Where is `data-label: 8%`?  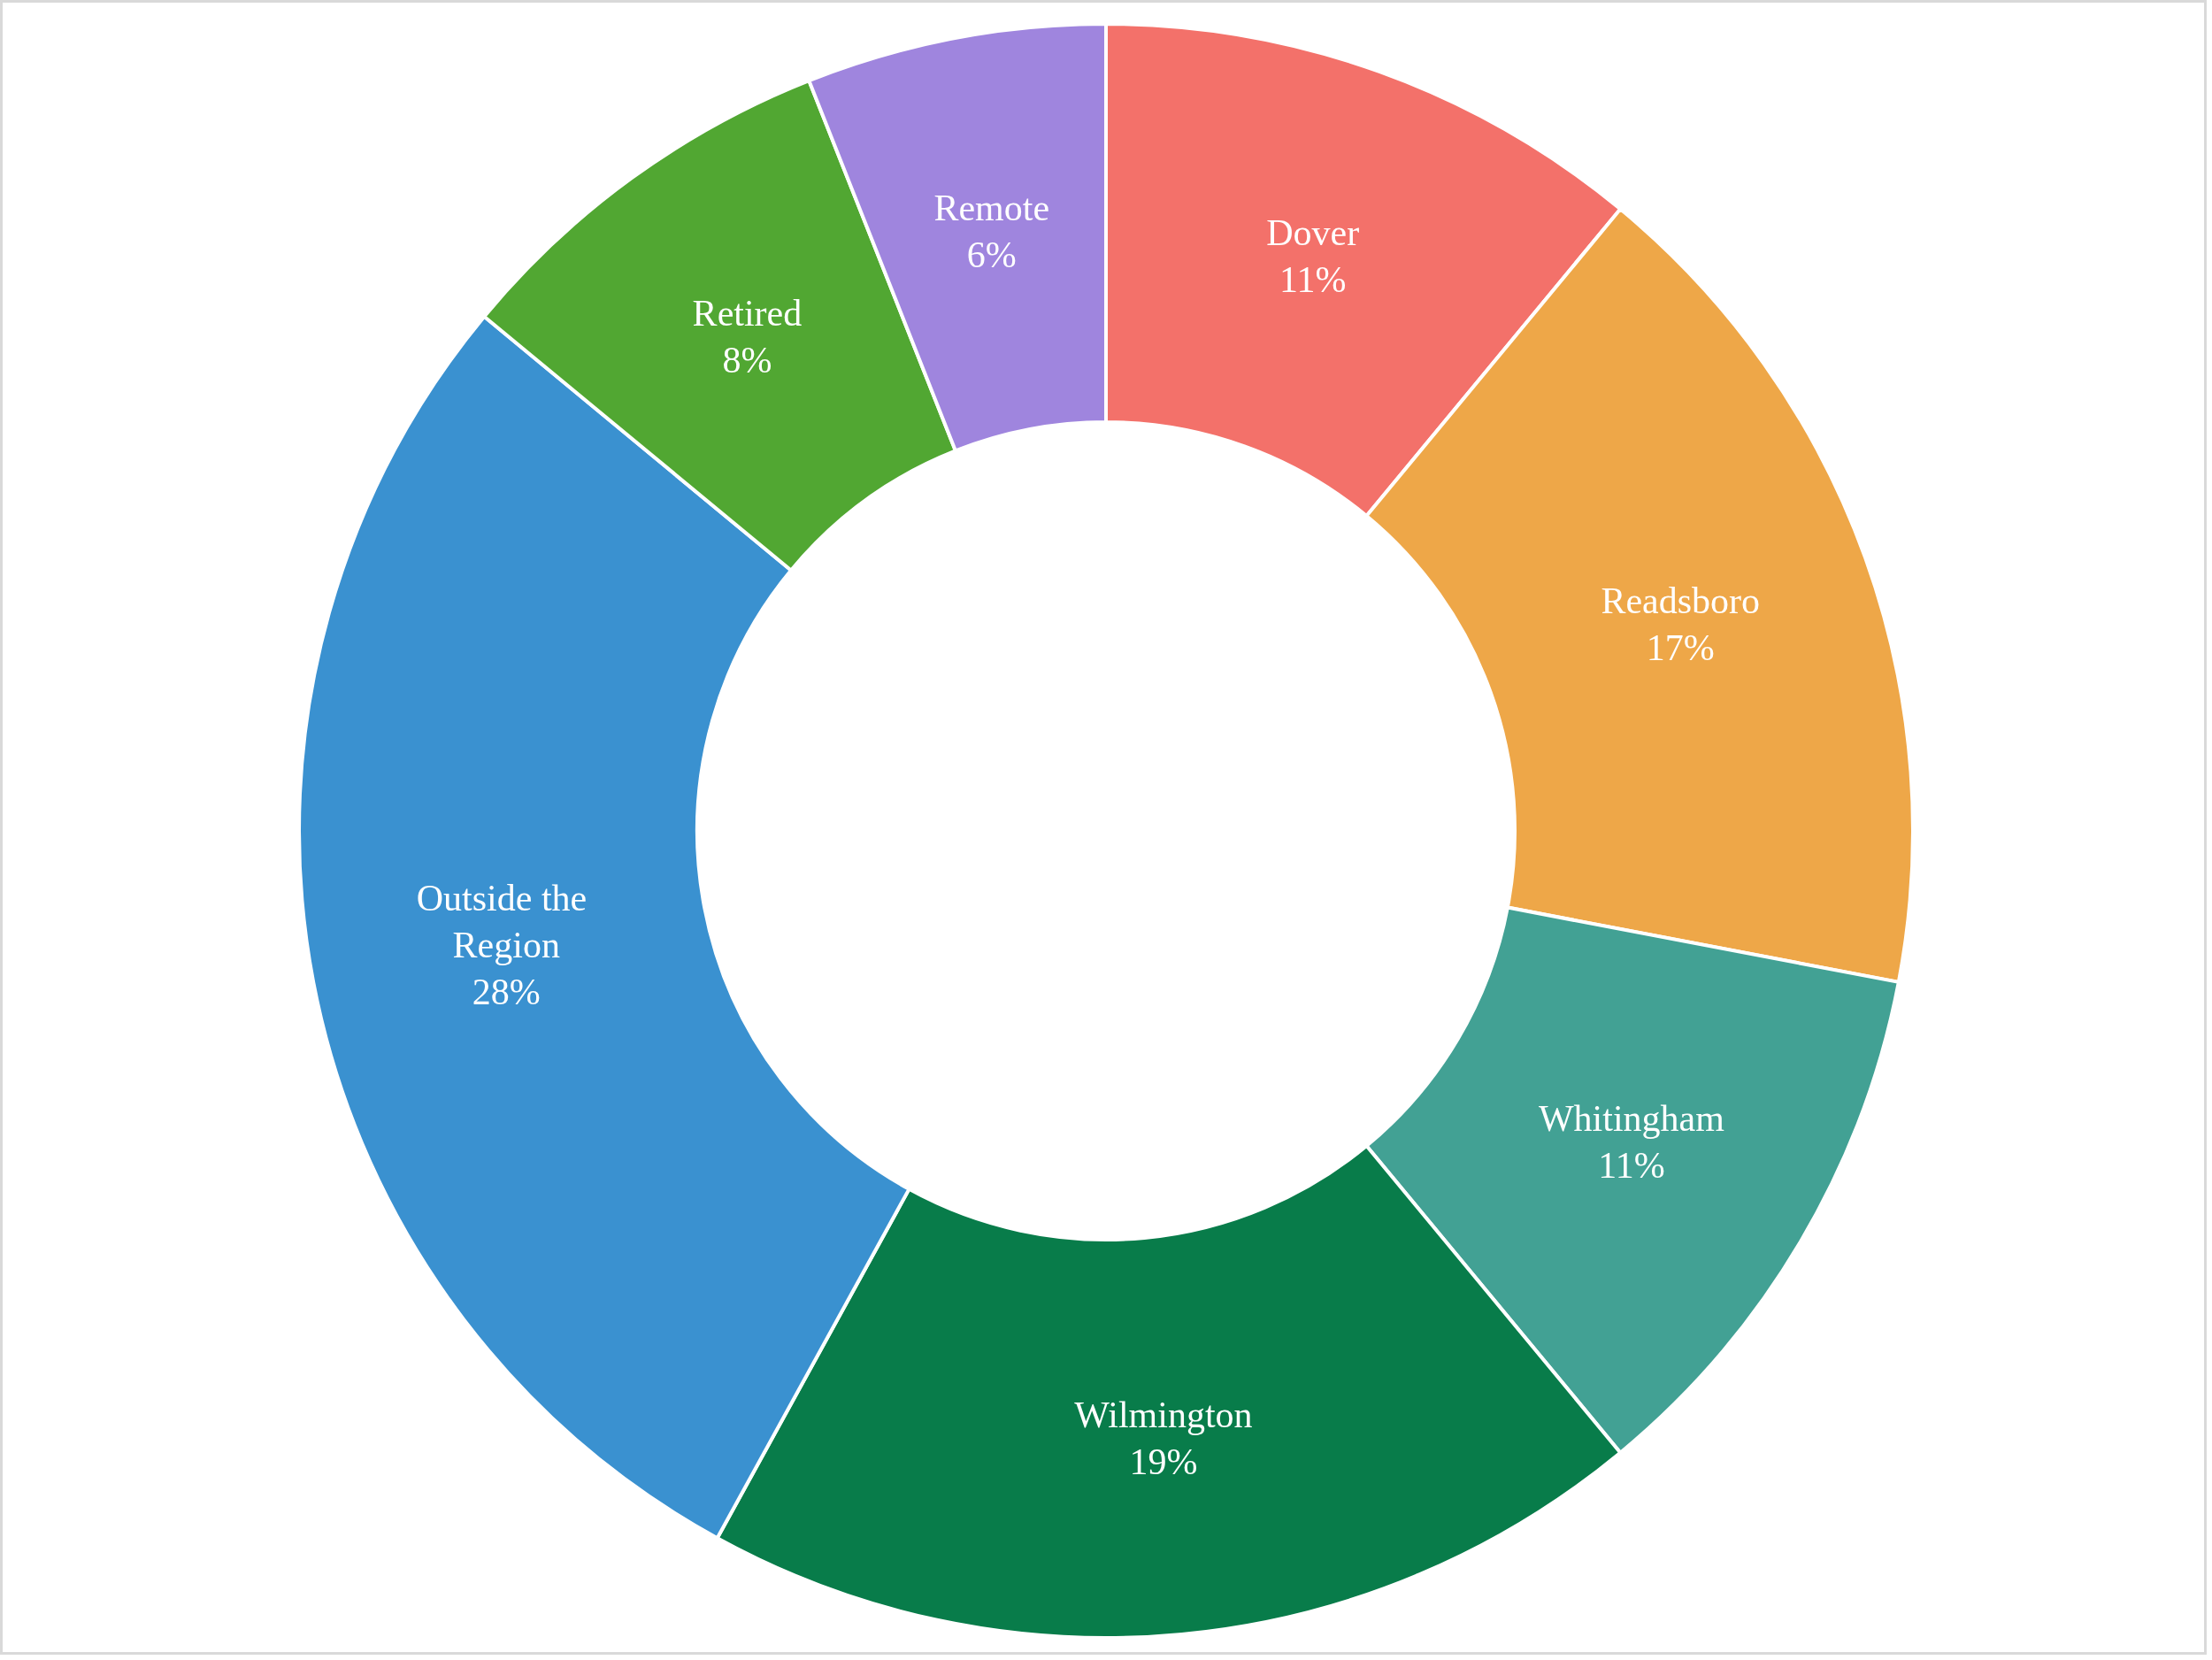
data-label: 8% is located at coordinates (747, 360).